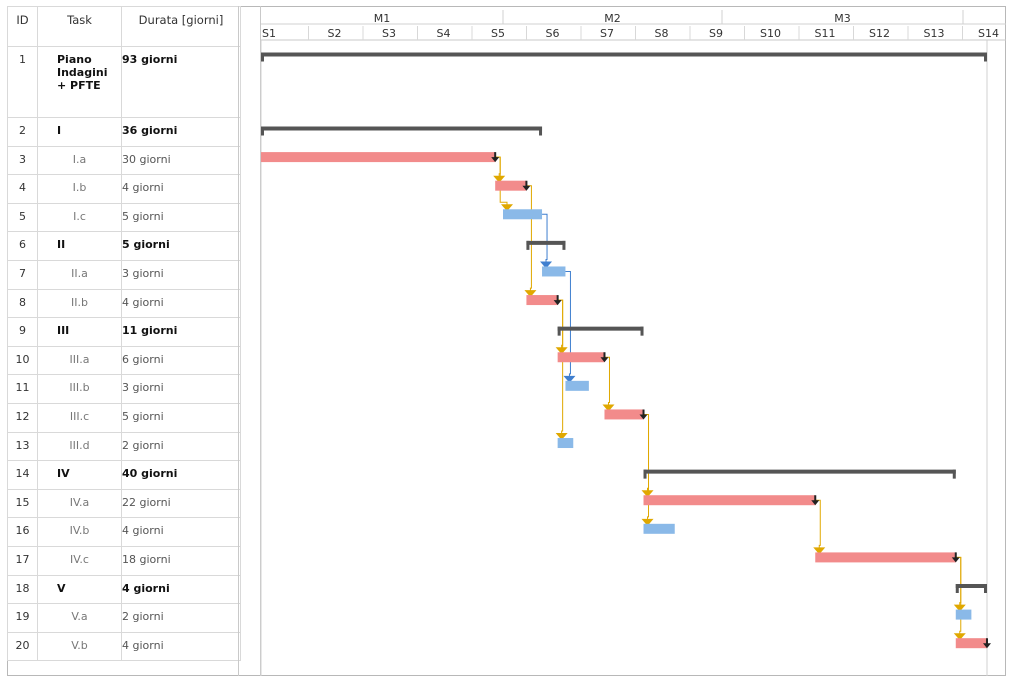 This screenshot has width=1024, height=681. What do you see at coordinates (79, 446) in the screenshot?
I see `row-task: III.d` at bounding box center [79, 446].